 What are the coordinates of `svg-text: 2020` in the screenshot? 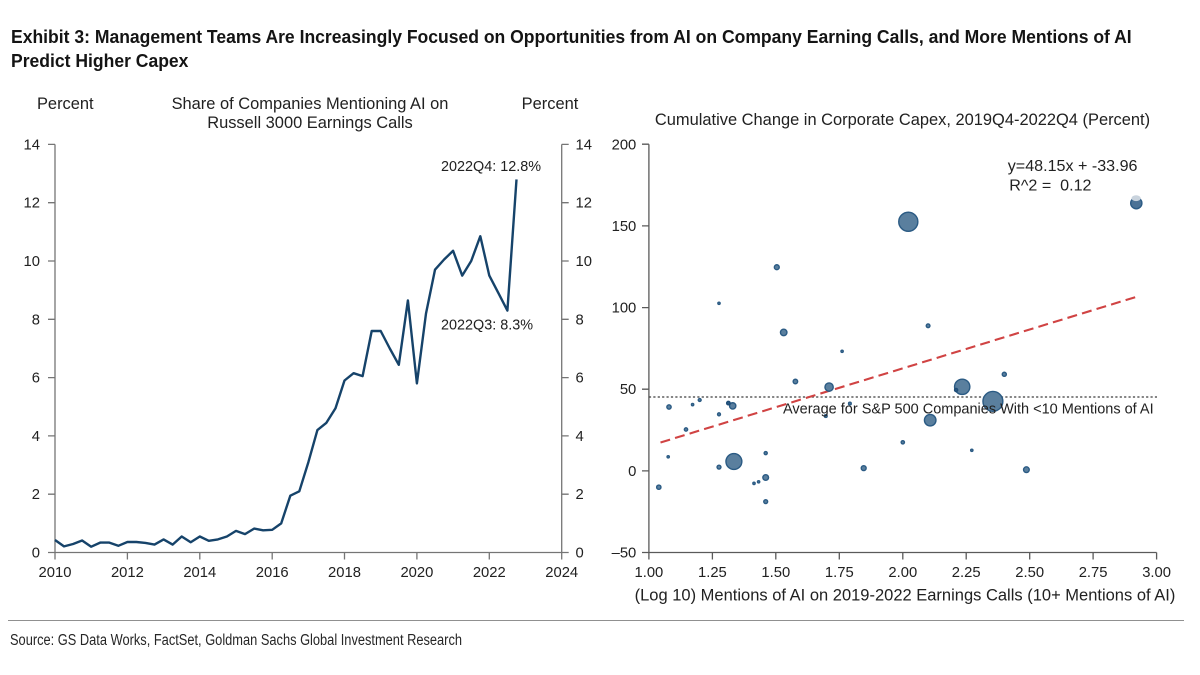 It's located at (416, 573).